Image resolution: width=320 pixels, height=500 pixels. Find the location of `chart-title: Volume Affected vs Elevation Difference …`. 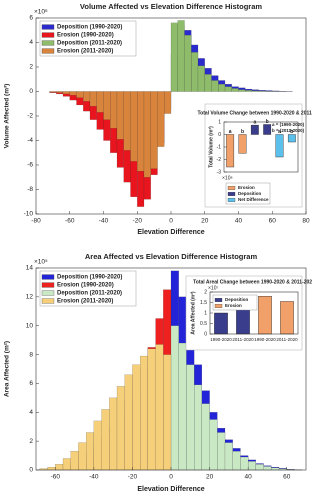

chart-title: Volume Affected vs Elevation Difference … is located at coordinates (171, 6).